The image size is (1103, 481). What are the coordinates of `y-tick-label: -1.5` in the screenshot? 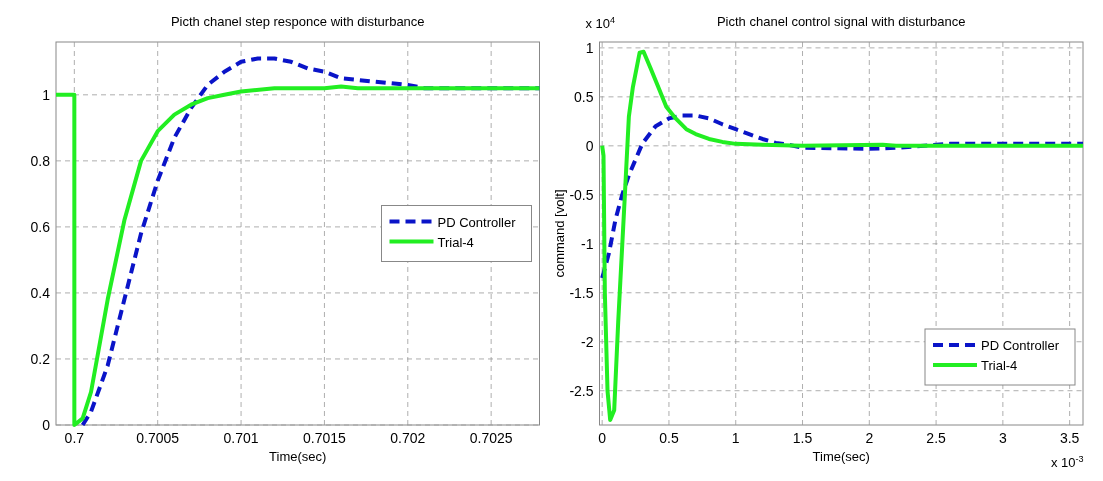 It's located at (581, 292).